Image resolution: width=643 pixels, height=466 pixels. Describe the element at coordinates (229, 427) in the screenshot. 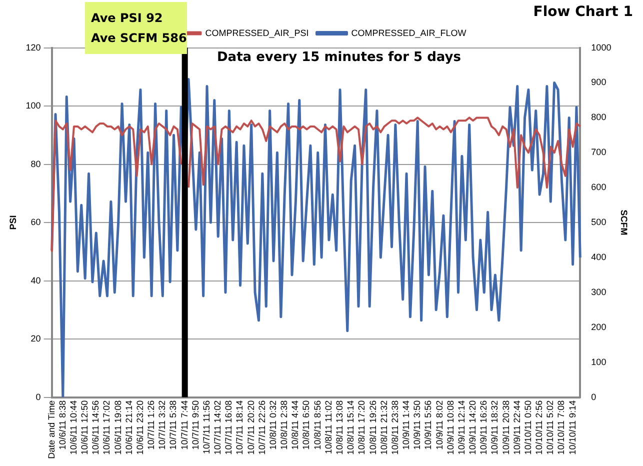

I see `x-tick-label: 10/7/11 16:08` at that location.